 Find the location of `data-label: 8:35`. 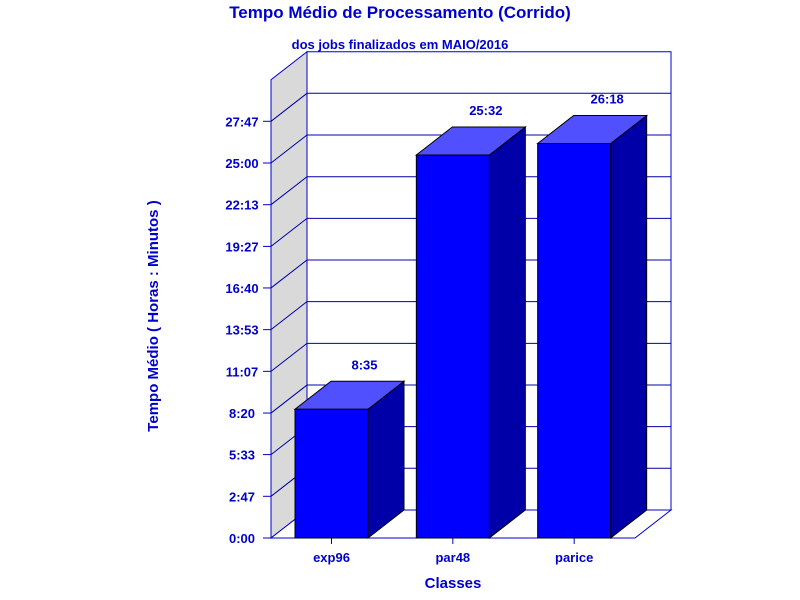

data-label: 8:35 is located at coordinates (364, 364).